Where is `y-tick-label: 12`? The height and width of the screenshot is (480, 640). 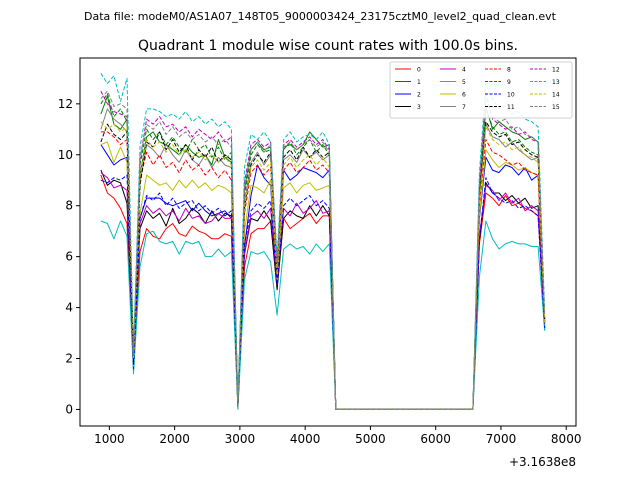
y-tick-label: 12 is located at coordinates (65, 104).